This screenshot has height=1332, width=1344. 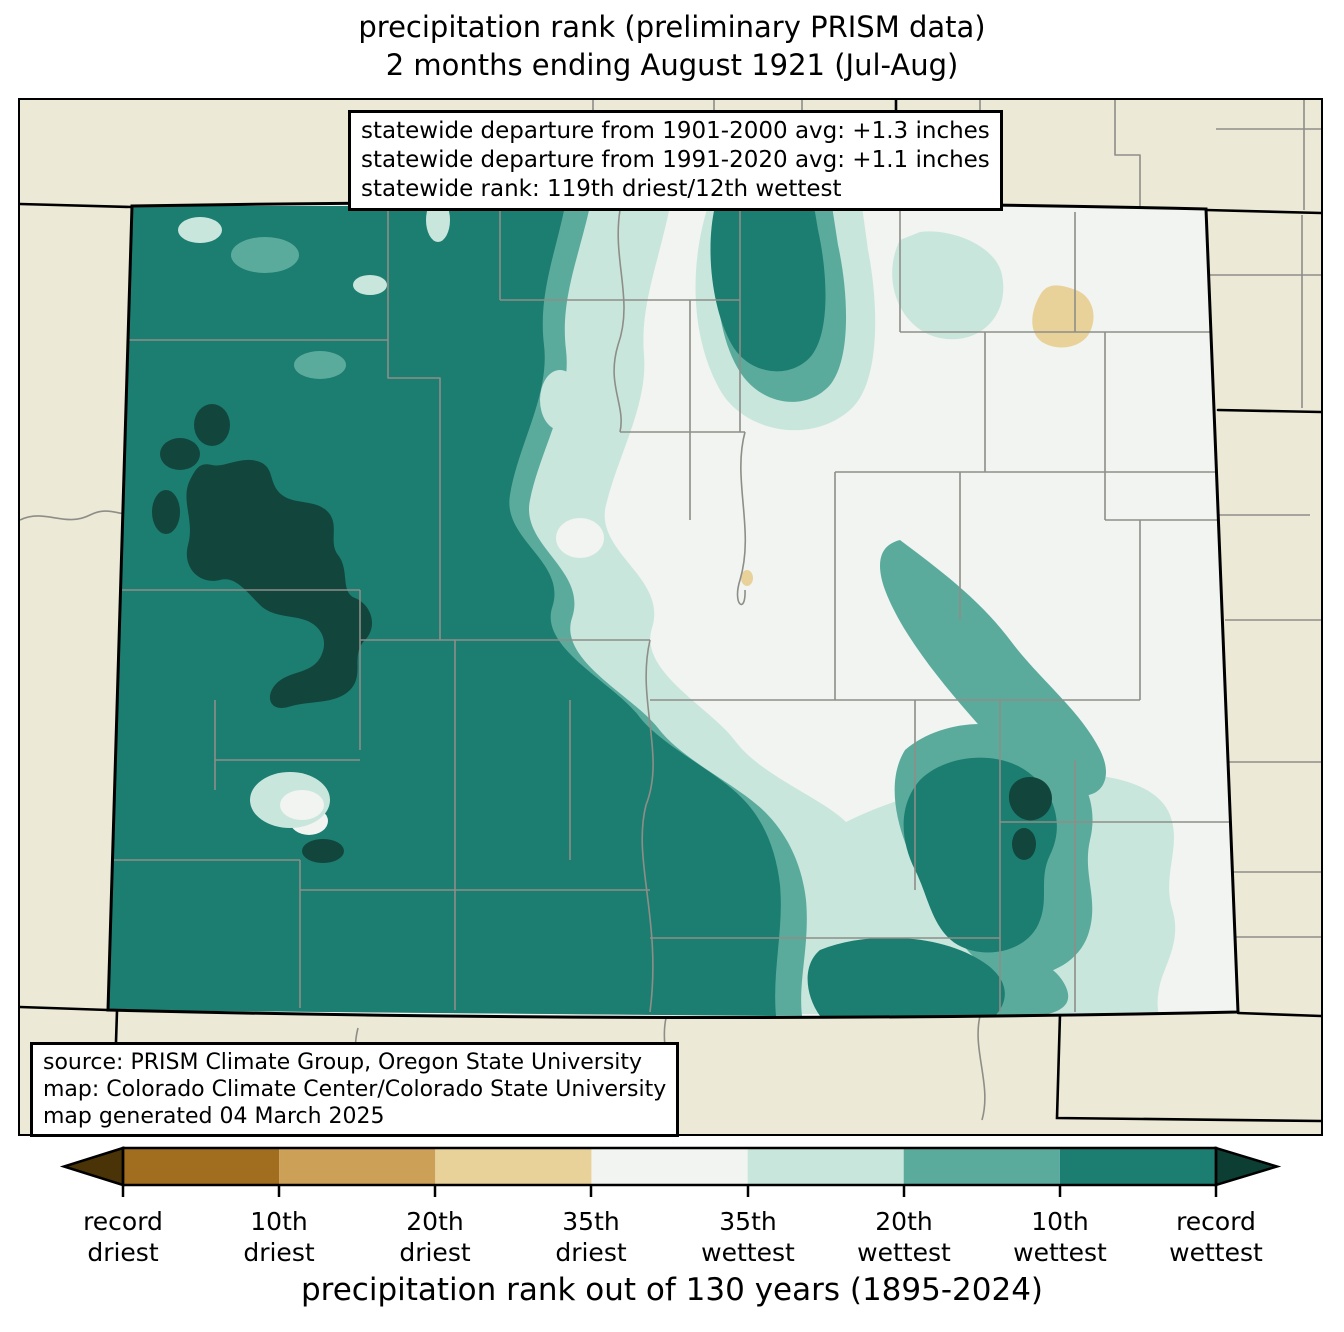 I want to click on wettest-10th-south-strip, so click(x=906, y=976).